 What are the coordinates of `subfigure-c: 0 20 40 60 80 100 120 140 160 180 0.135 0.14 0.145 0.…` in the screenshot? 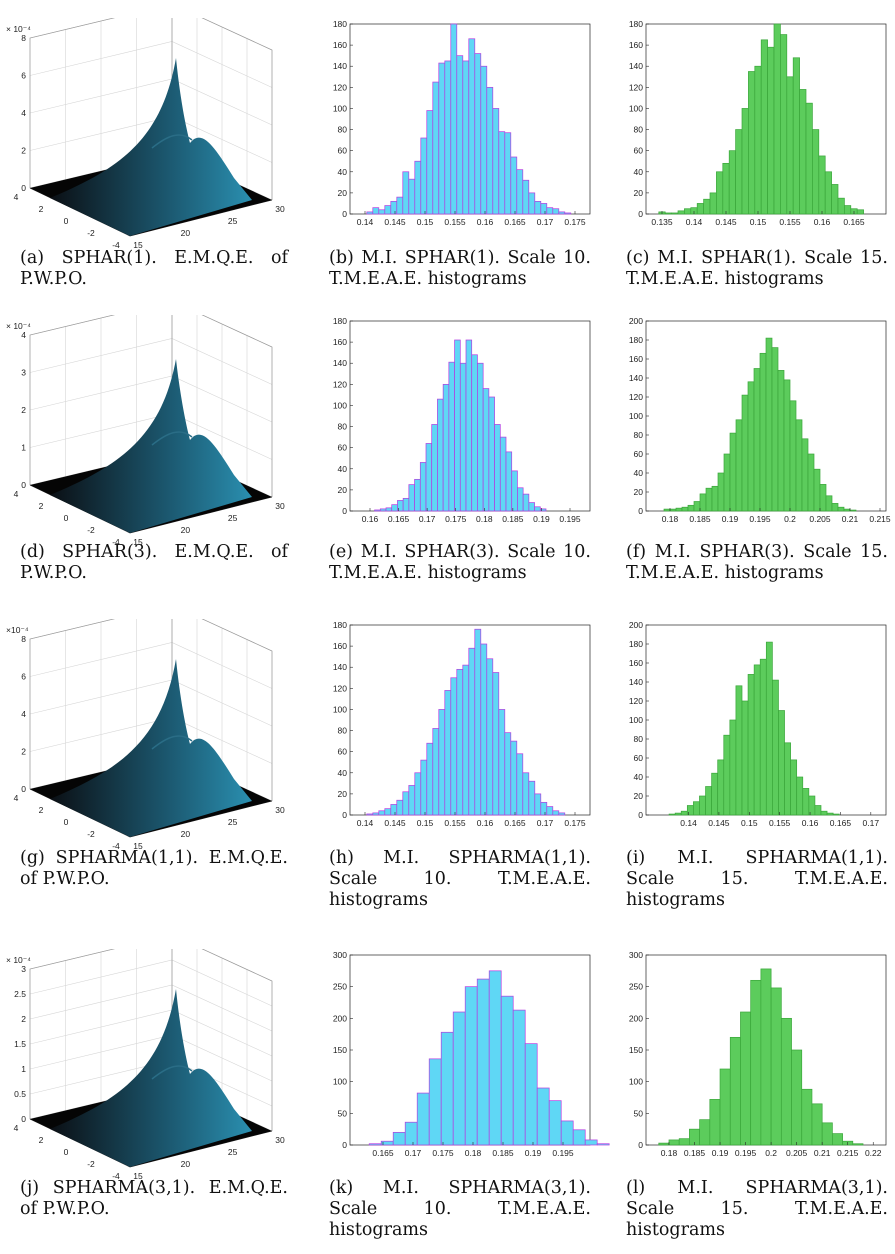 It's located at (756, 133).